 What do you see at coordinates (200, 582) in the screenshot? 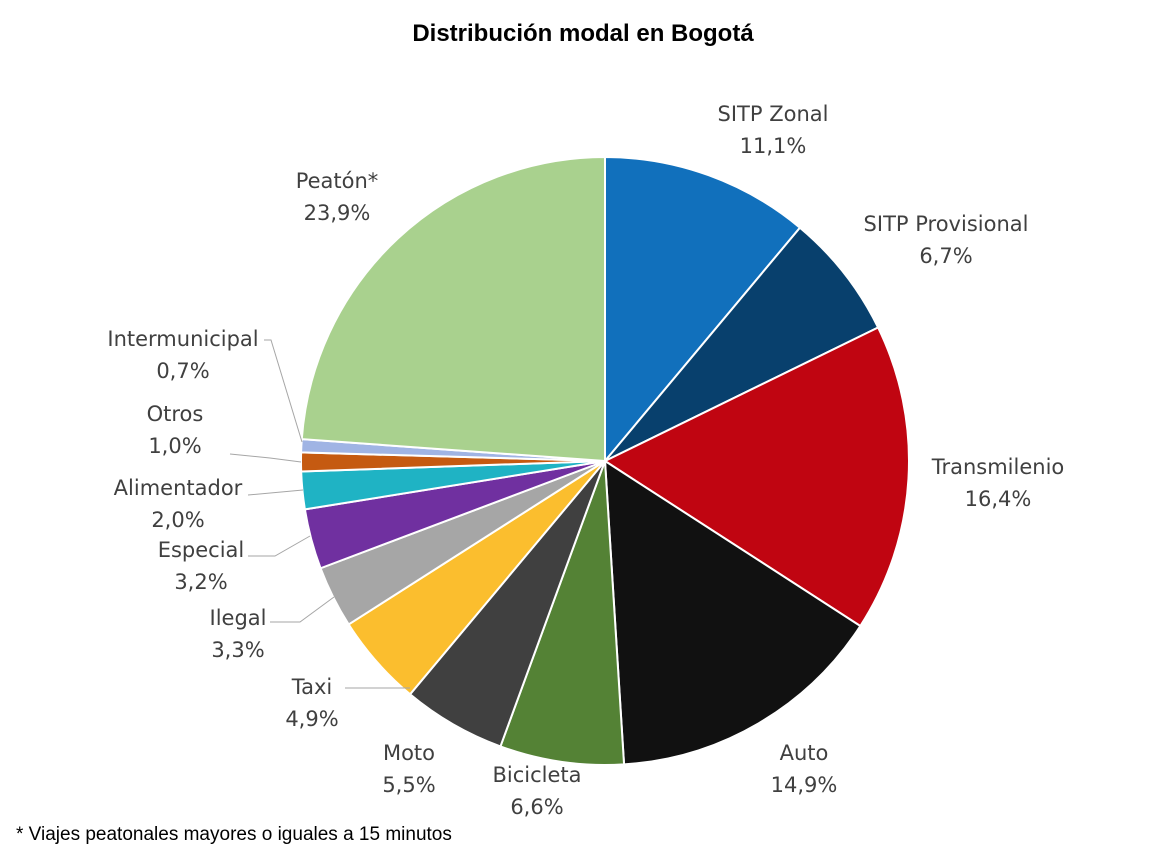
I see `slice-value-especial: 3,2%` at bounding box center [200, 582].